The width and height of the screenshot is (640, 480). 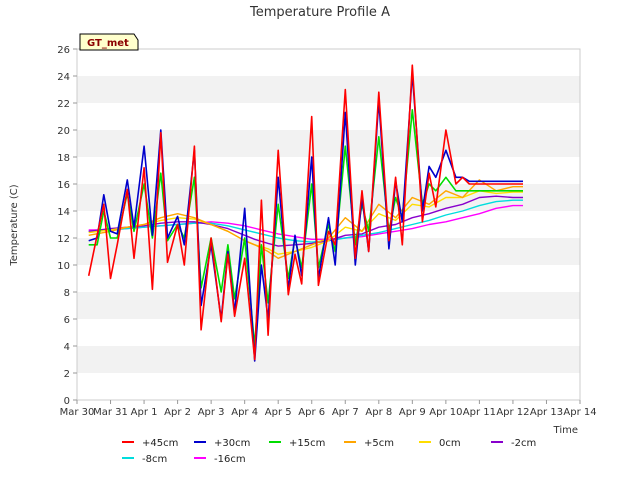 I want to click on legend-item: -8cm, so click(x=144, y=459).